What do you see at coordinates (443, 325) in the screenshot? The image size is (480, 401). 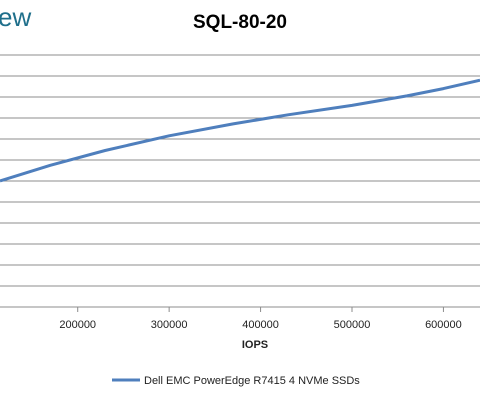 I see `x-tick-label: 600000` at bounding box center [443, 325].